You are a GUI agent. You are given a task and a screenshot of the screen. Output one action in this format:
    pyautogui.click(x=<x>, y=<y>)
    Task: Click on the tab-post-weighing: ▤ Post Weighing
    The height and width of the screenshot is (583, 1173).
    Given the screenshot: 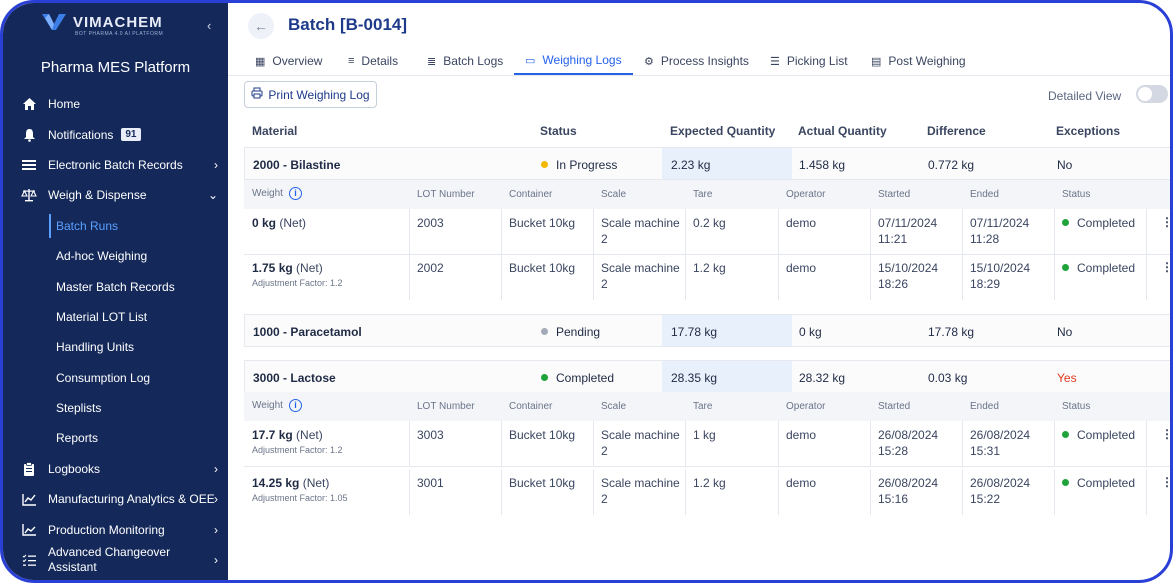 What is the action you would take?
    pyautogui.click(x=918, y=61)
    